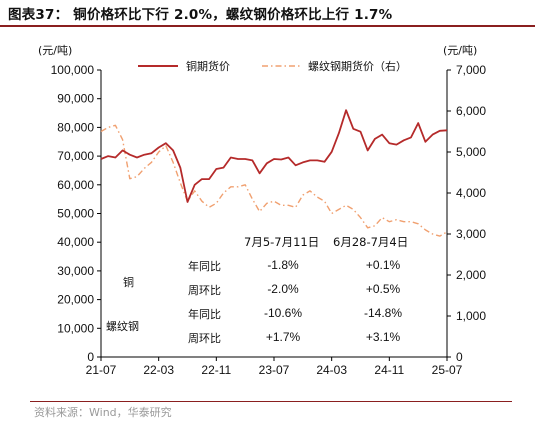 This screenshot has height=423, width=535. Describe the element at coordinates (283, 289) in the screenshot. I see `table-cell: -2.0%` at that location.